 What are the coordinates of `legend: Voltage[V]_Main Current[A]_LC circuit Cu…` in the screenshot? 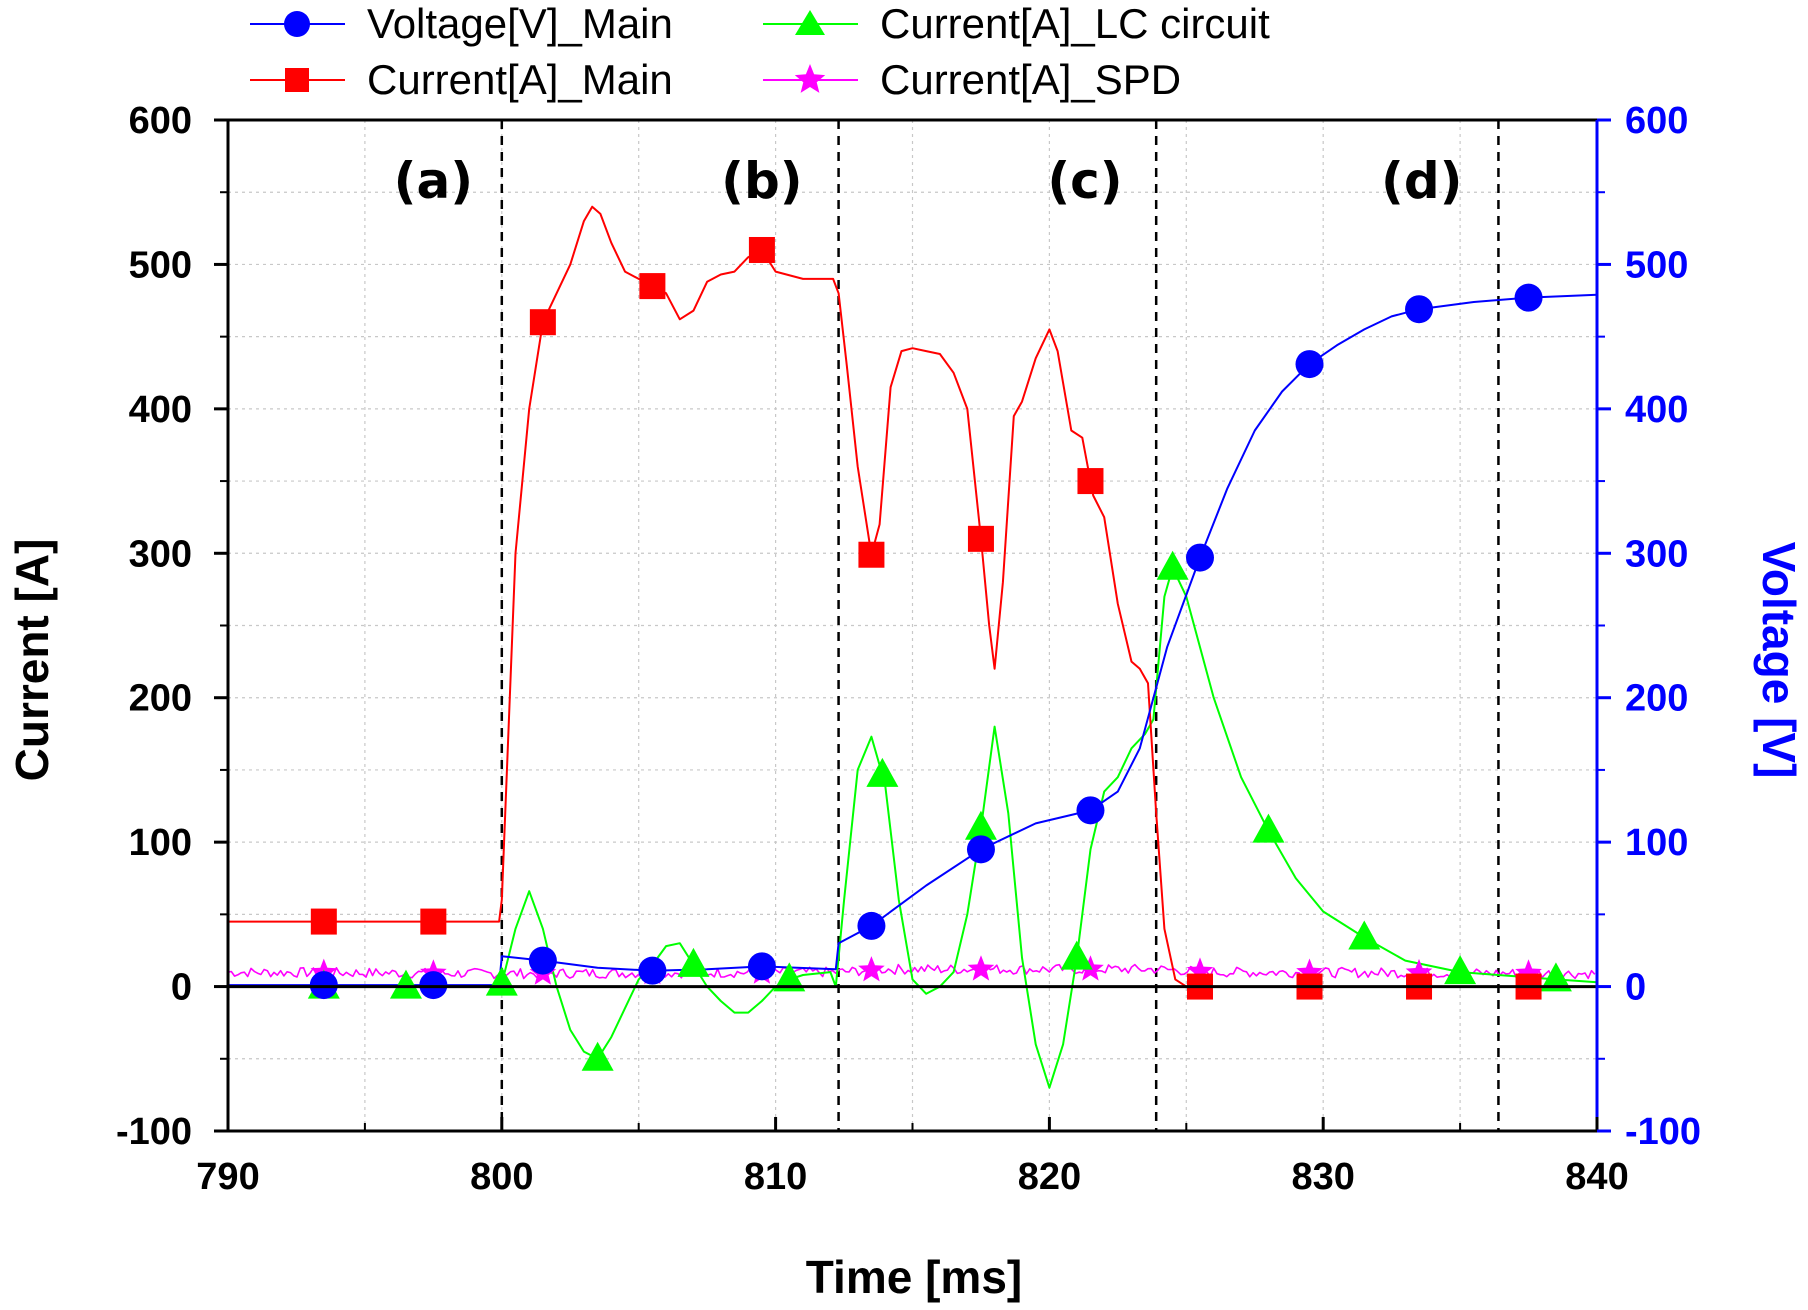 It's located at (760, 51).